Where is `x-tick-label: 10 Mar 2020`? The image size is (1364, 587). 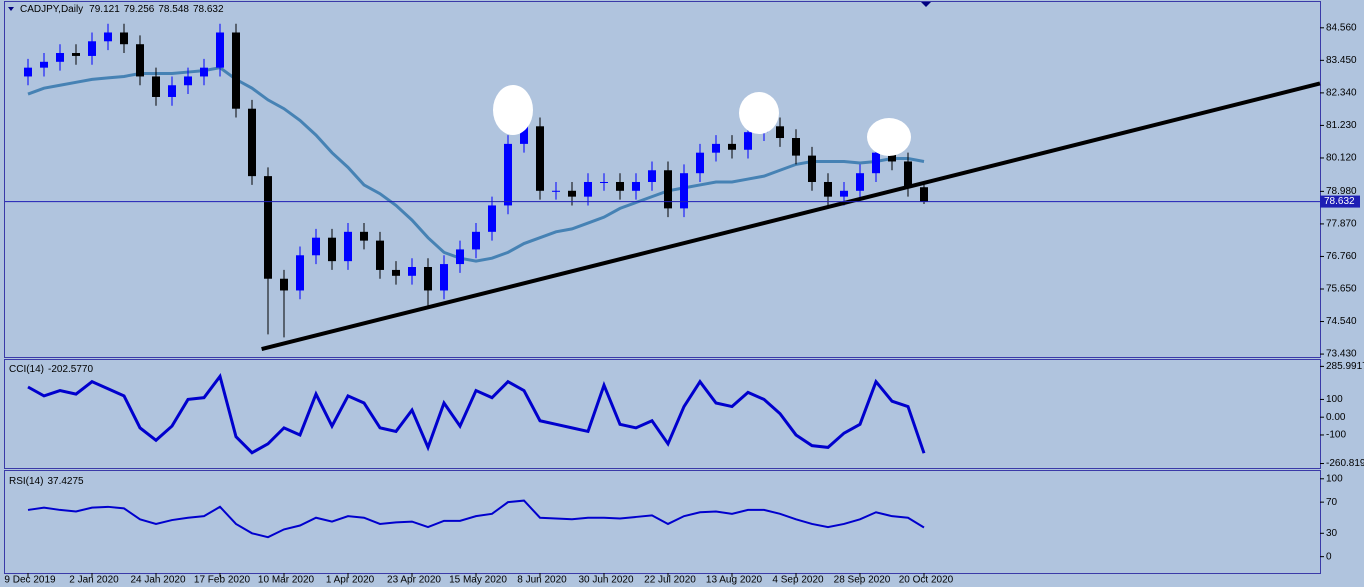 x-tick-label: 10 Mar 2020 is located at coordinates (286, 580).